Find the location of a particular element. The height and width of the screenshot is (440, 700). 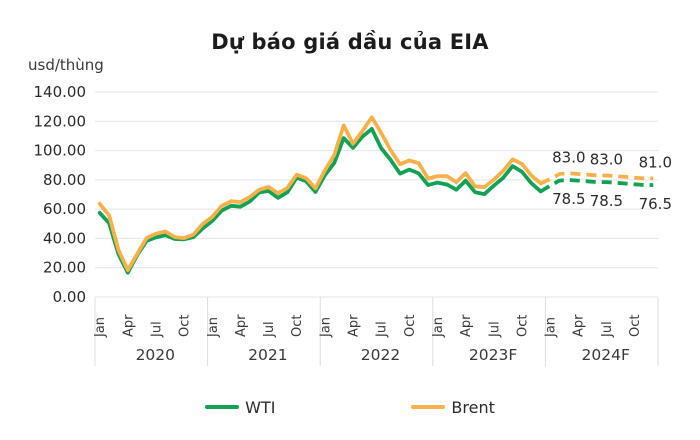

y-tick-label: 120.00 is located at coordinates (60, 121).